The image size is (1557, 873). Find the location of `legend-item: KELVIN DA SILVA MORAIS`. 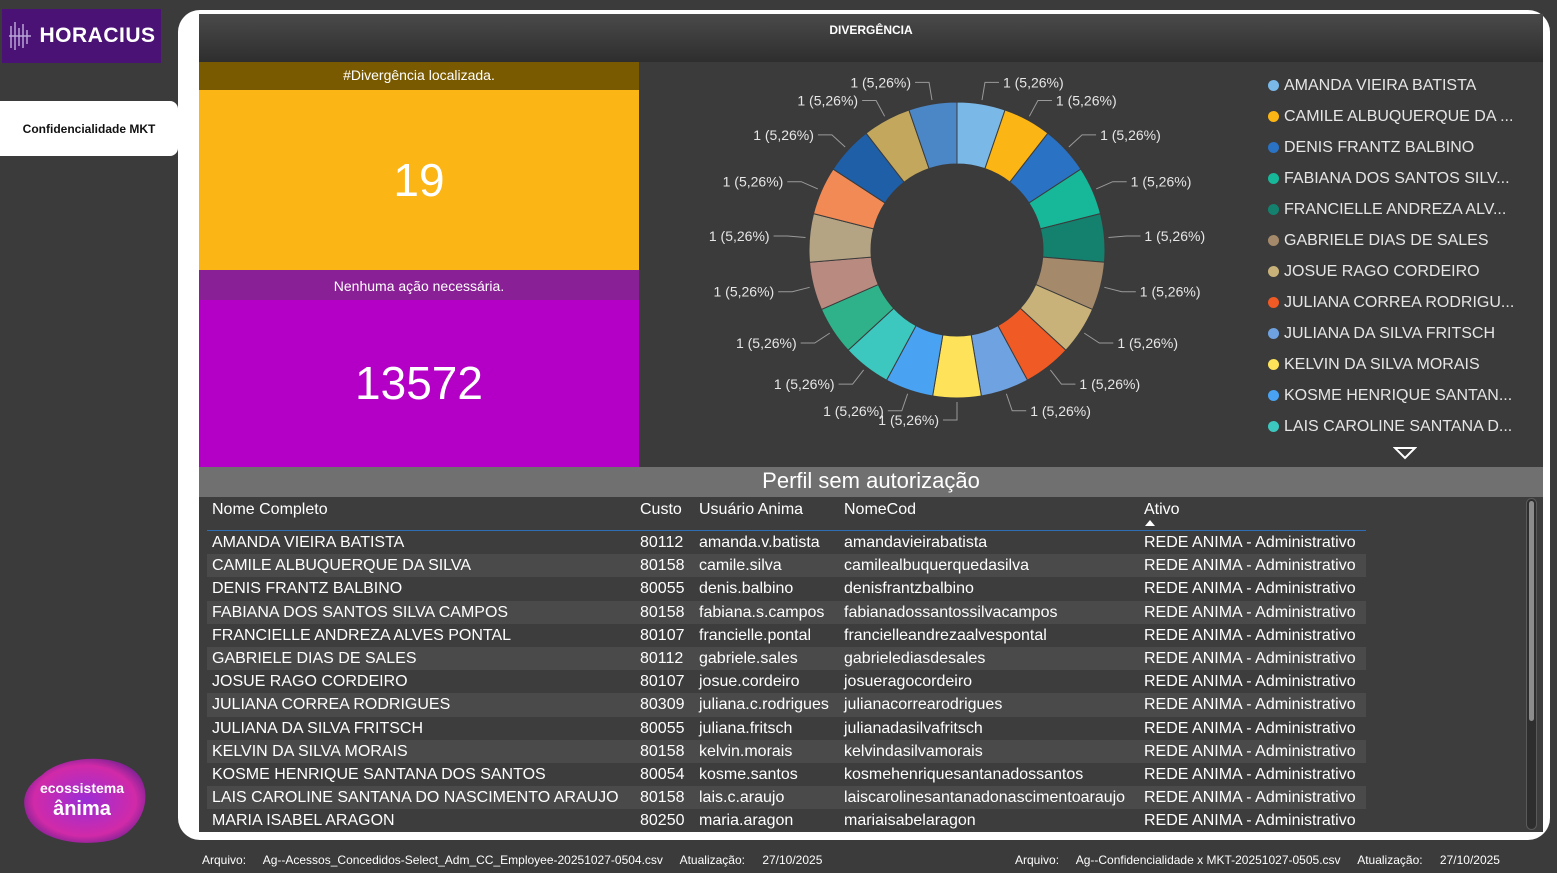

legend-item: KELVIN DA SILVA MORAIS is located at coordinates (1398, 364).